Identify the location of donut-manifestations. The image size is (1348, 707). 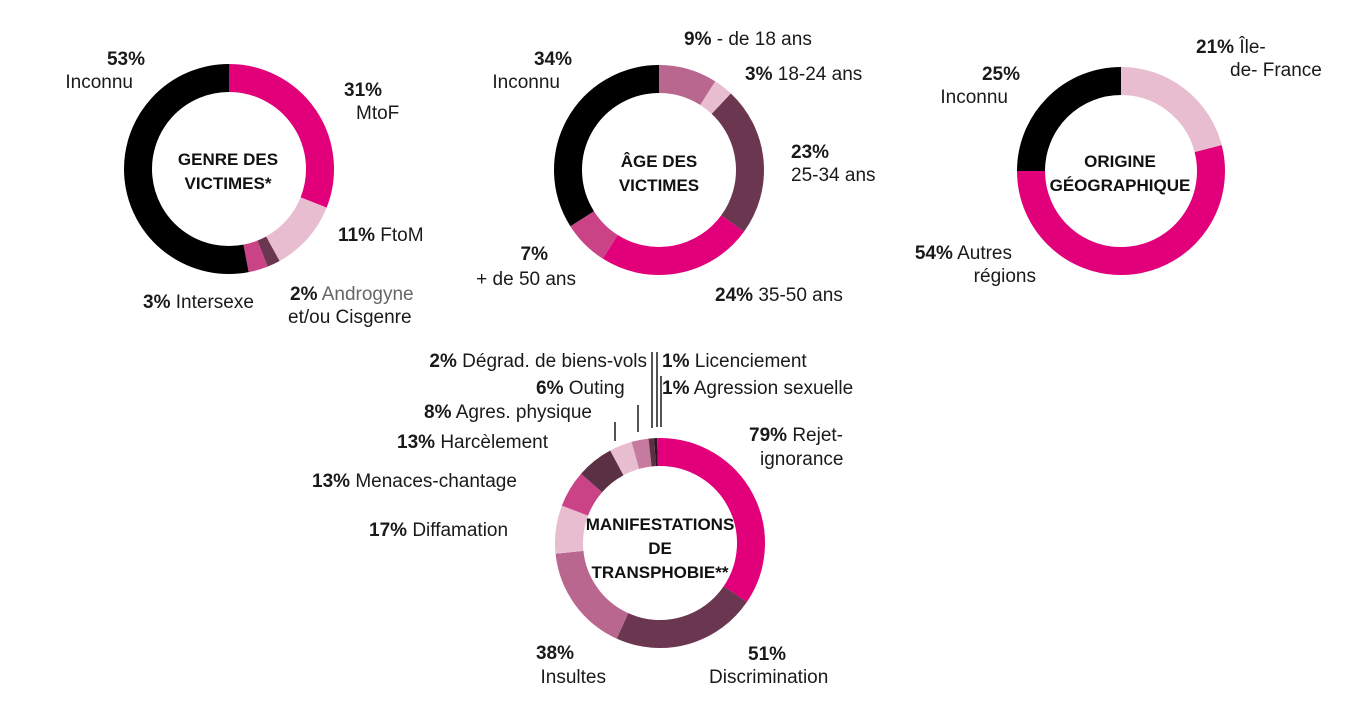
(660, 543).